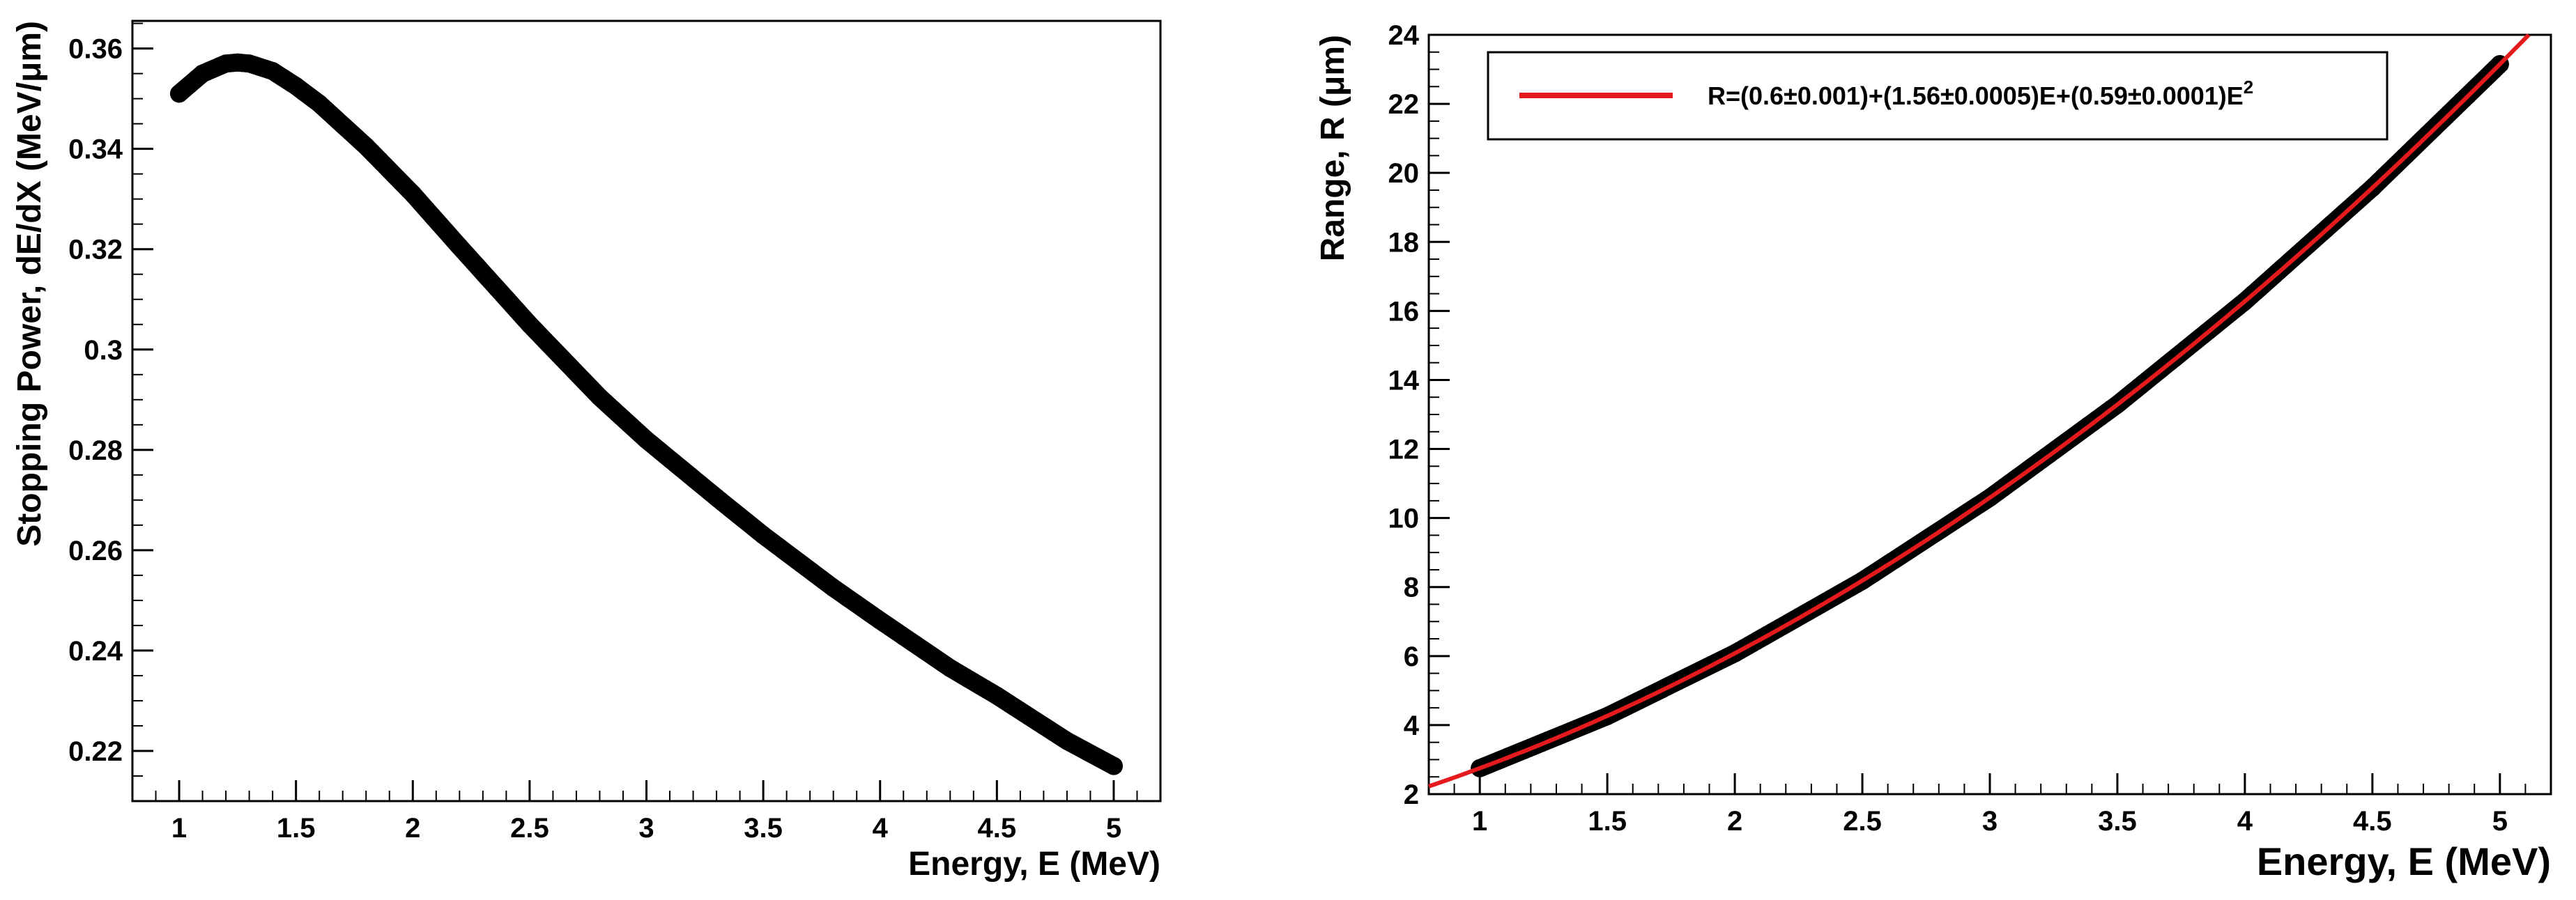  I want to click on range-x-ticks: 1 1.5 2 2.5 3 3.5 4 4.5 5, so click(1990, 805).